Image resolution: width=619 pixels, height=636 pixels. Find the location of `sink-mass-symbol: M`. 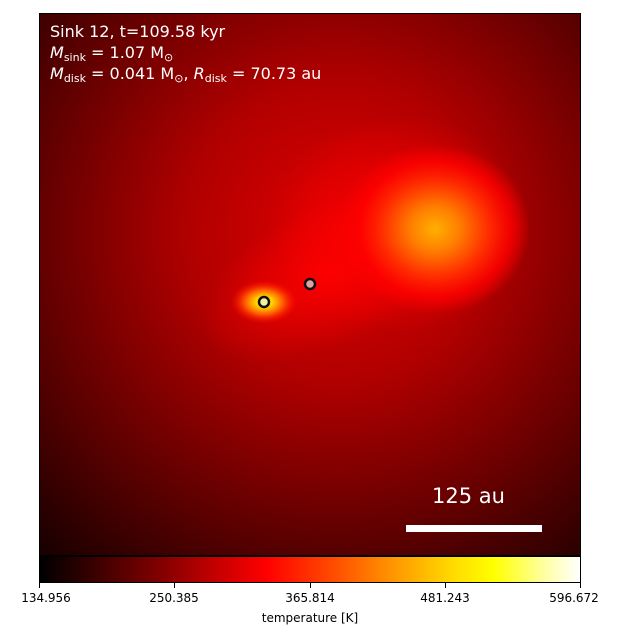

sink-mass-symbol: M is located at coordinates (57, 52).